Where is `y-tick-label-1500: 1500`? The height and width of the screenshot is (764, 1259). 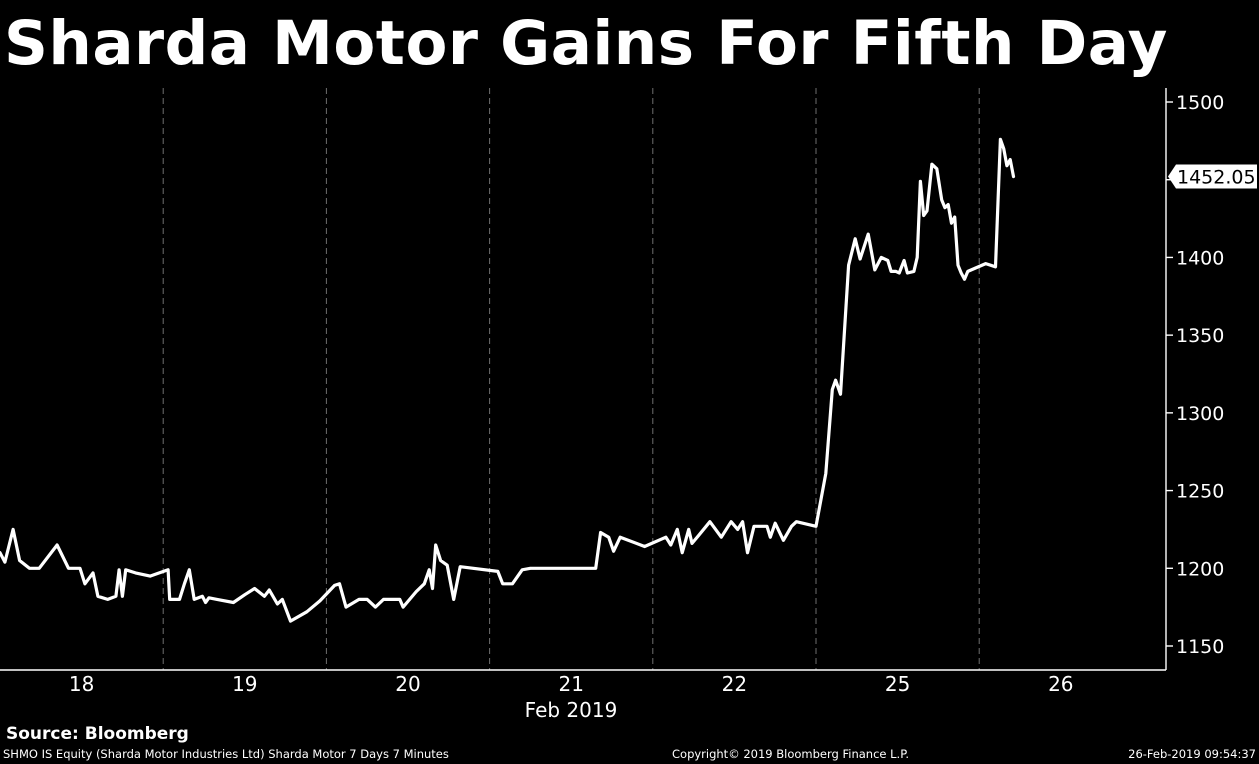
y-tick-label-1500: 1500 is located at coordinates (1200, 103).